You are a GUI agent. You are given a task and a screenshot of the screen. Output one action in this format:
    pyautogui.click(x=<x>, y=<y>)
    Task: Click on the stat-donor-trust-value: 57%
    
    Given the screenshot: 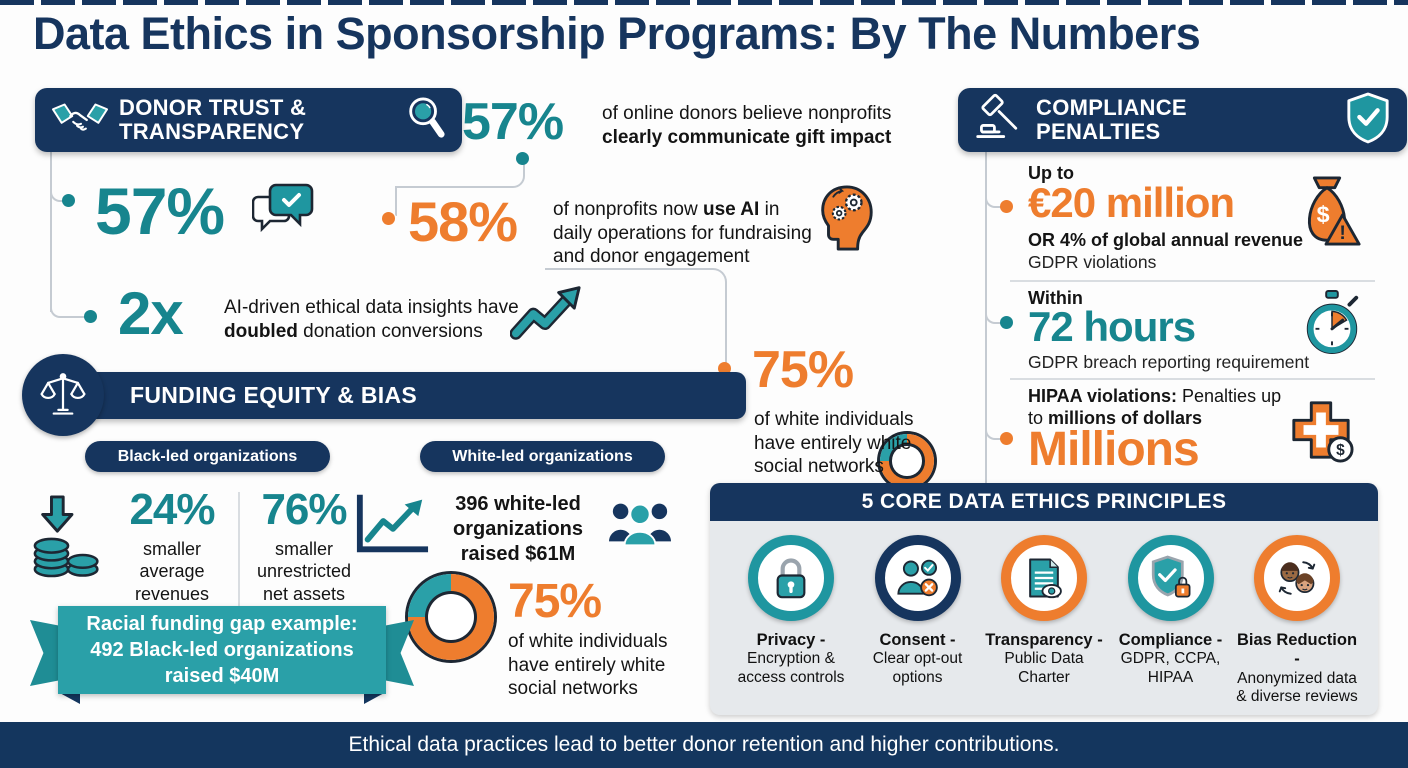 What is the action you would take?
    pyautogui.click(x=160, y=211)
    